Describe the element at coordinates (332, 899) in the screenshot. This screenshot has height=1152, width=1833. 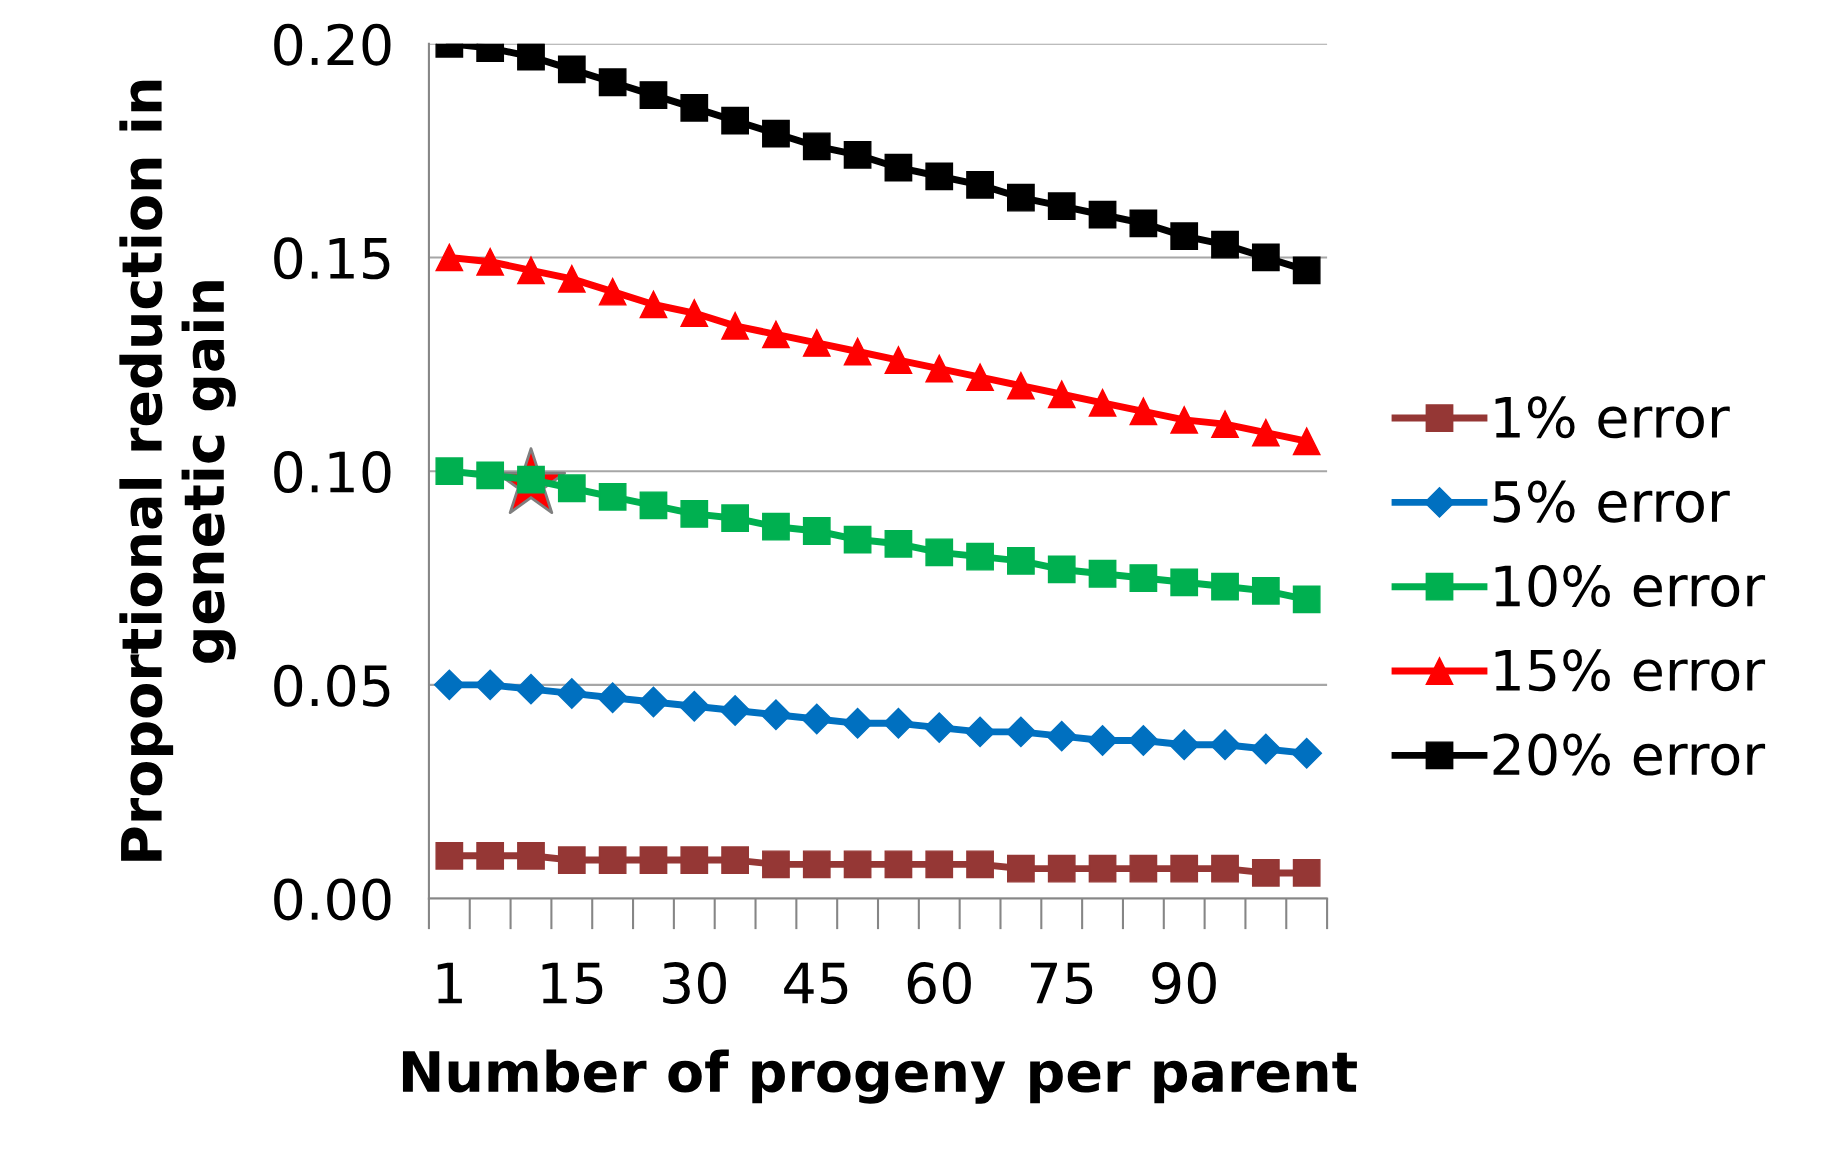
I see `y-tick-label: 0.00` at that location.